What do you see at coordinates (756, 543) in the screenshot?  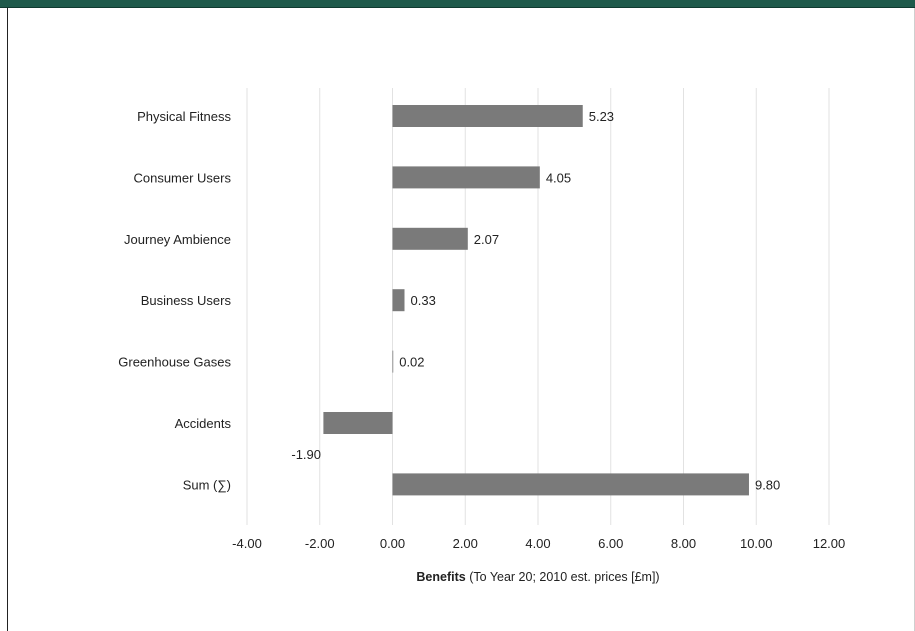 I see `x-tick-label: 10.00` at bounding box center [756, 543].